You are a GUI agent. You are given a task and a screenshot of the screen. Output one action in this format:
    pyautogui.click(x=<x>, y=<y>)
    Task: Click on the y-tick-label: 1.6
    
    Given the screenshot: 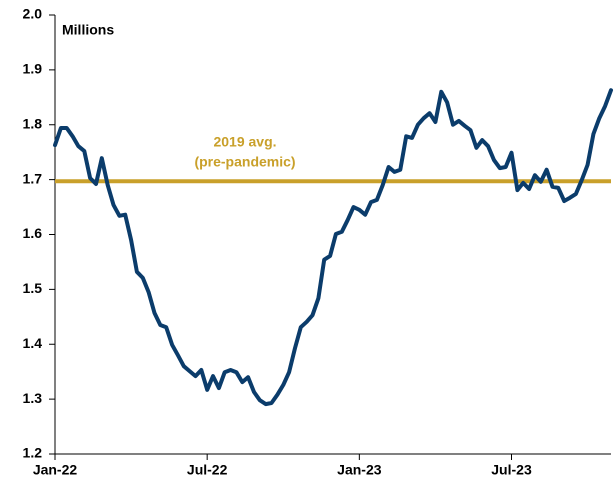 What is the action you would take?
    pyautogui.click(x=33, y=233)
    